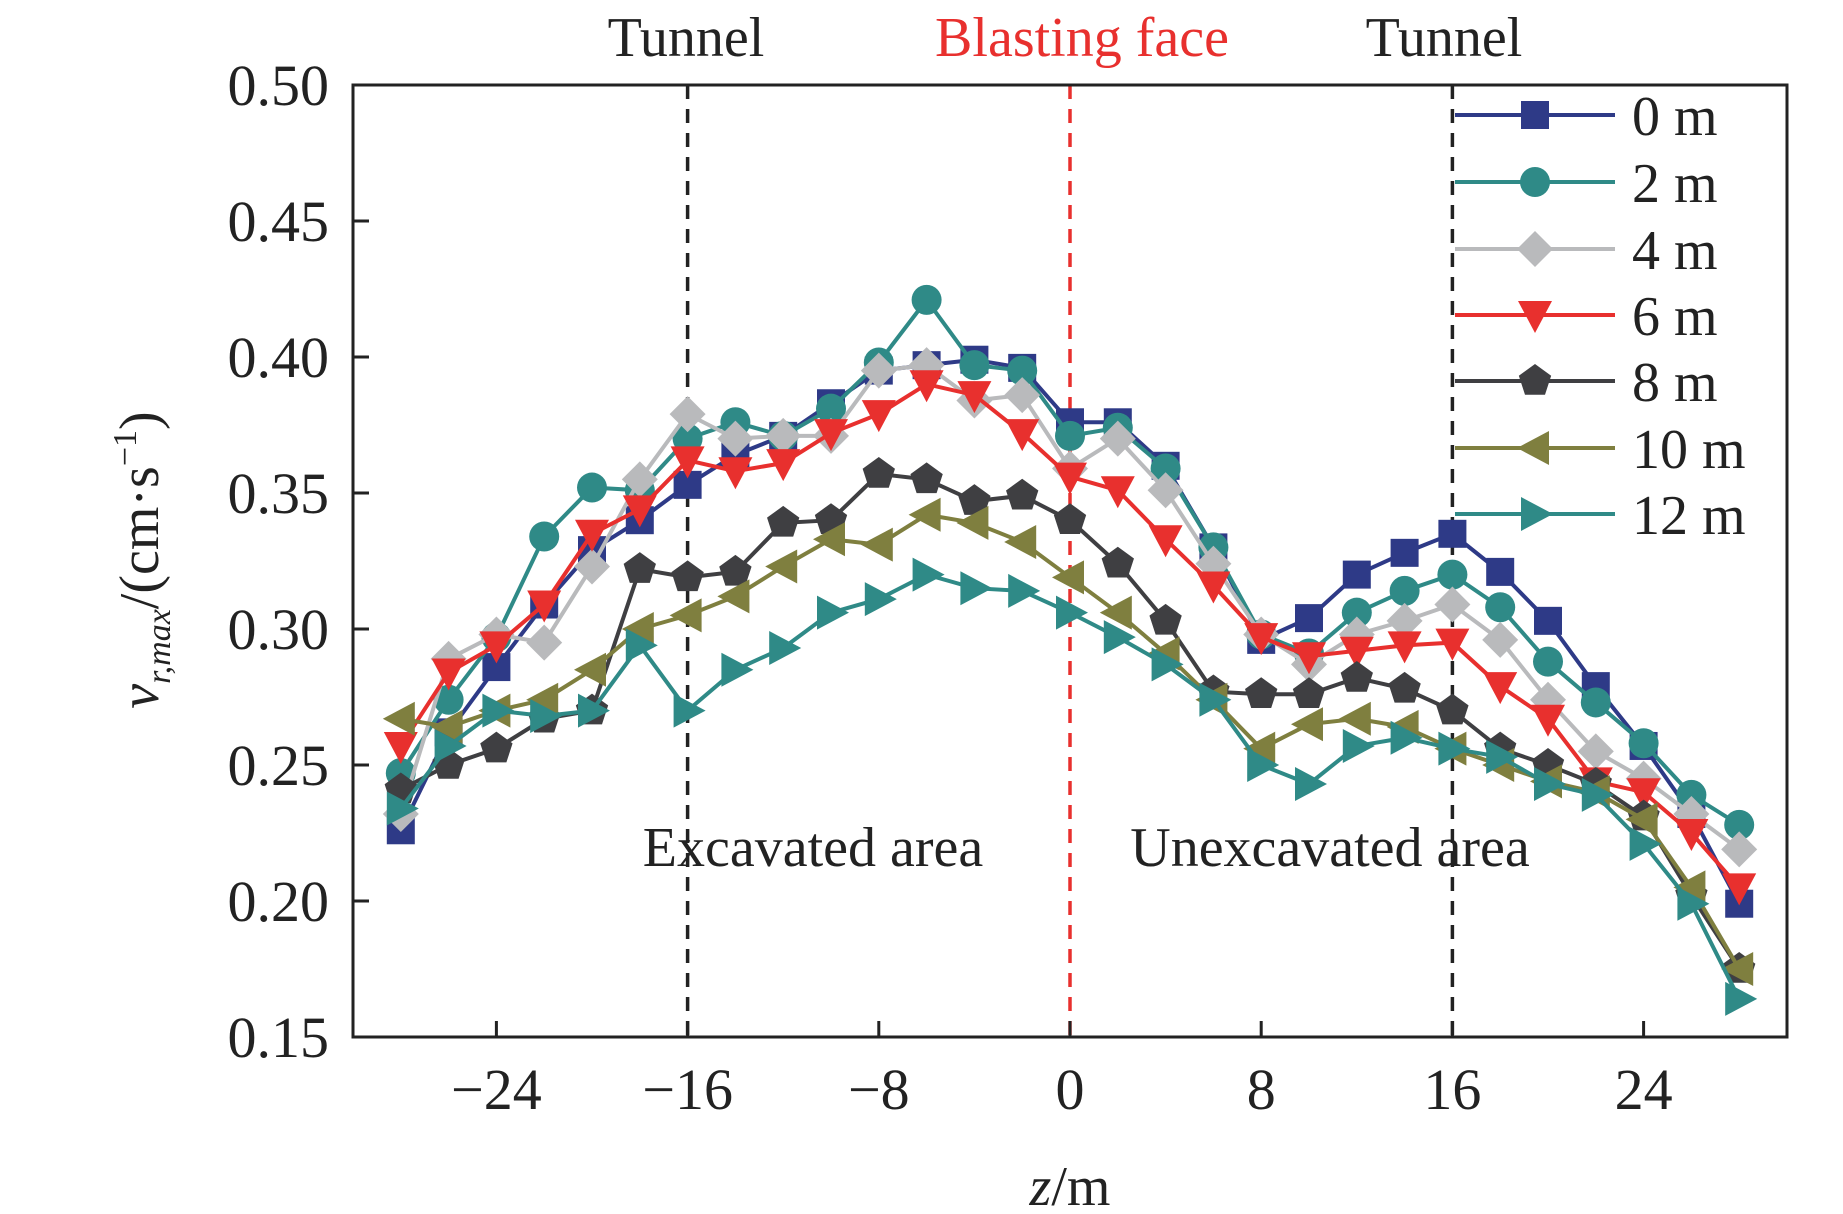 This screenshot has width=1843, height=1214. What do you see at coordinates (1586, 383) in the screenshot?
I see `legend-item: 8 m` at bounding box center [1586, 383].